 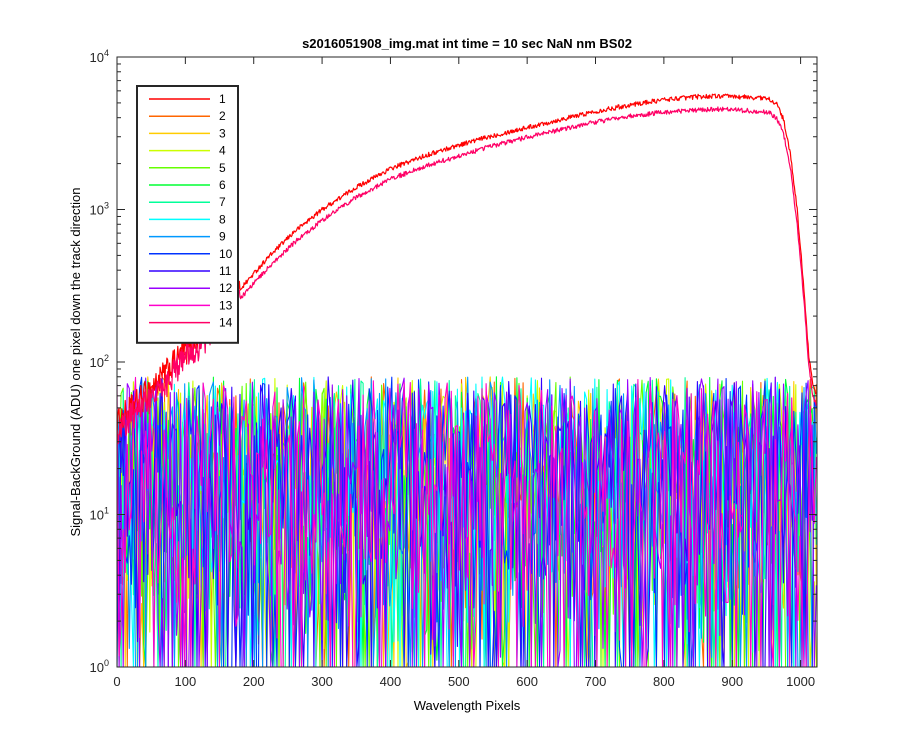 What do you see at coordinates (99, 514) in the screenshot?
I see `y-tick-label: 10¹` at bounding box center [99, 514].